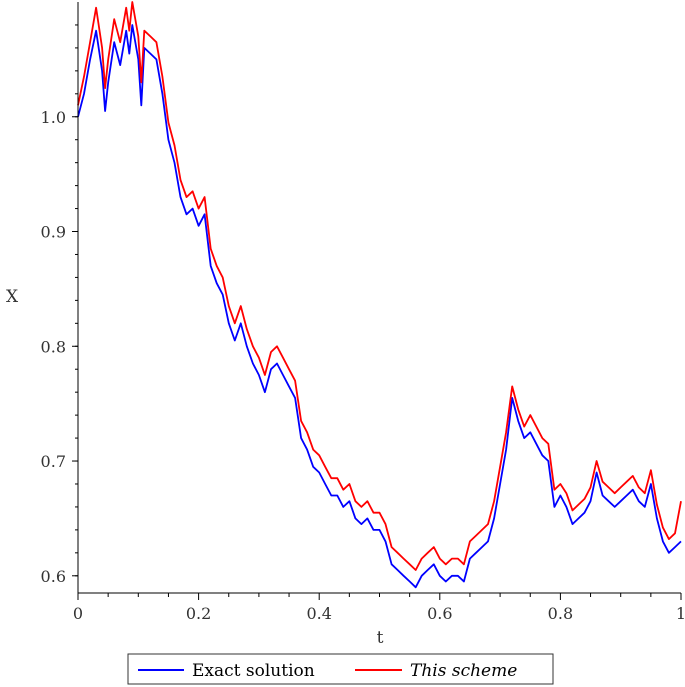  I want to click on x-tick-label: 0, so click(78, 613).